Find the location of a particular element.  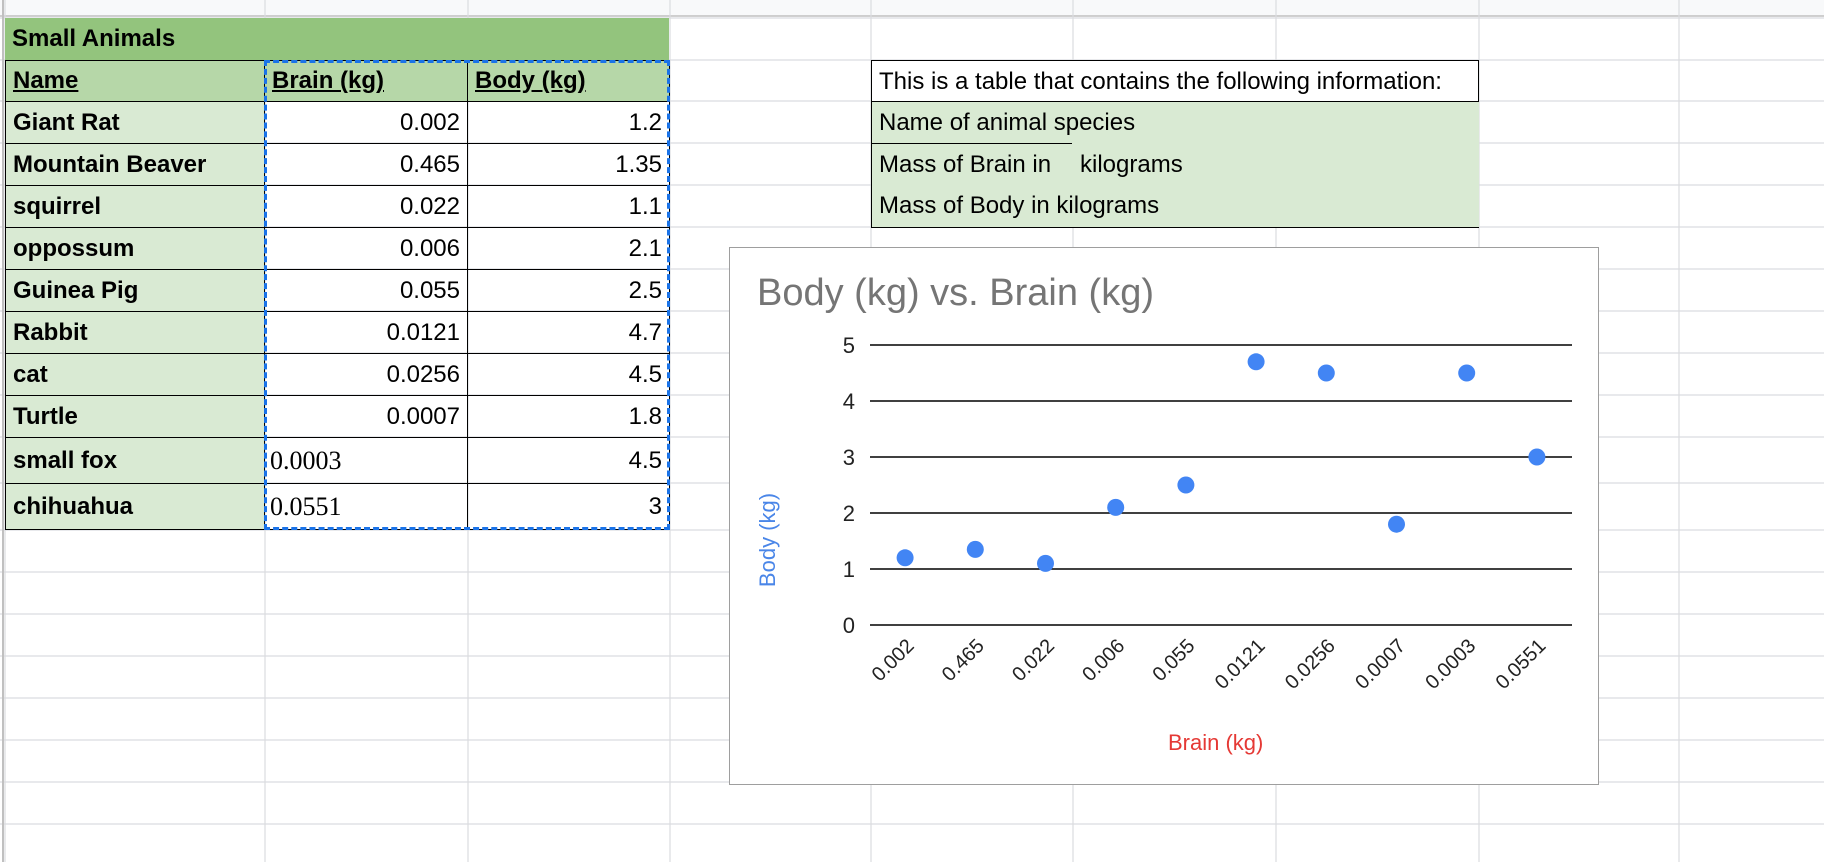

y-tick-label: 1 is located at coordinates (849, 569).